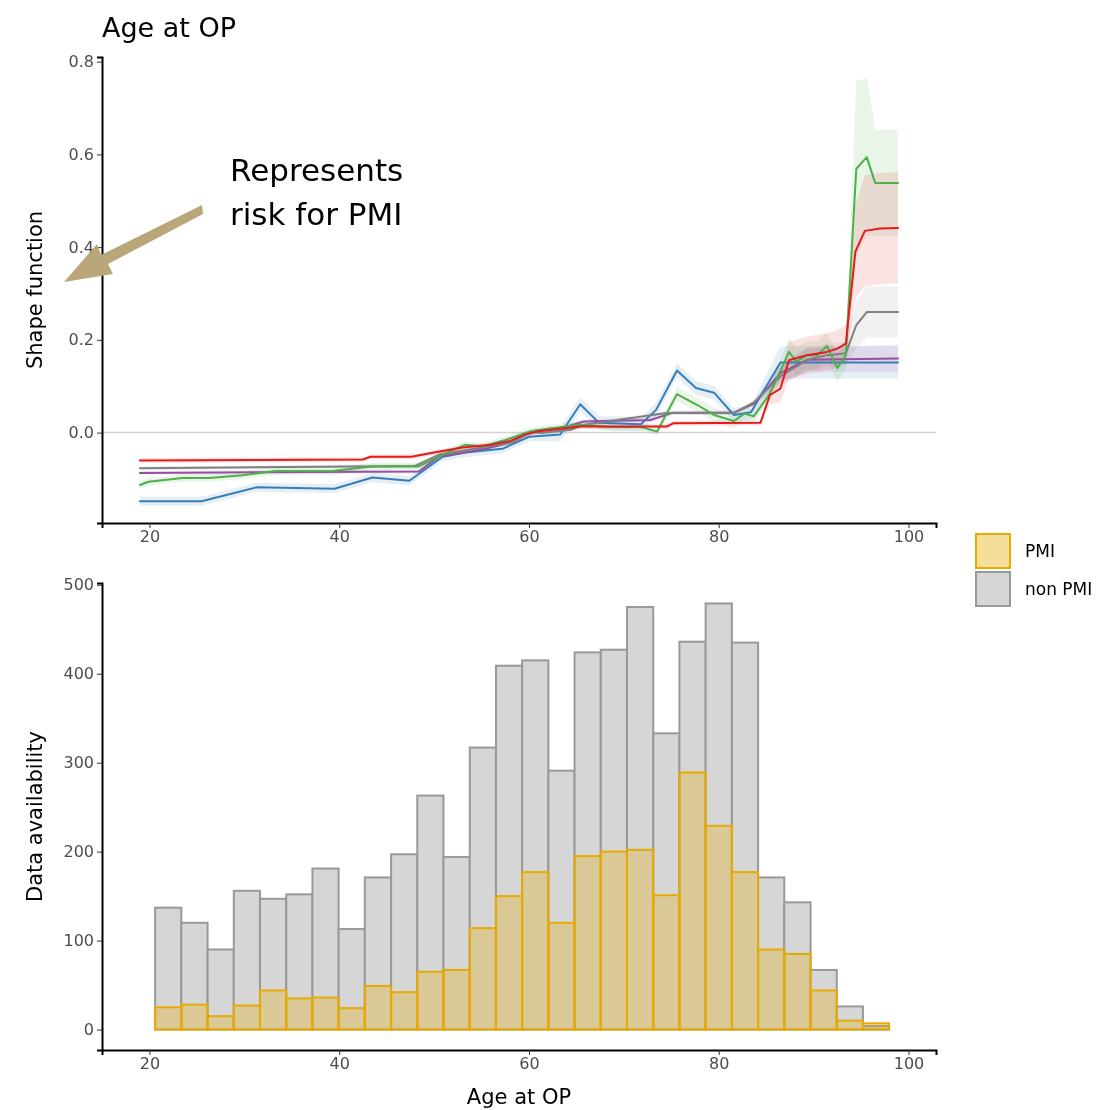 This screenshot has width=1107, height=1110. What do you see at coordinates (35, 816) in the screenshot?
I see `y-axis-title: Data availability` at bounding box center [35, 816].